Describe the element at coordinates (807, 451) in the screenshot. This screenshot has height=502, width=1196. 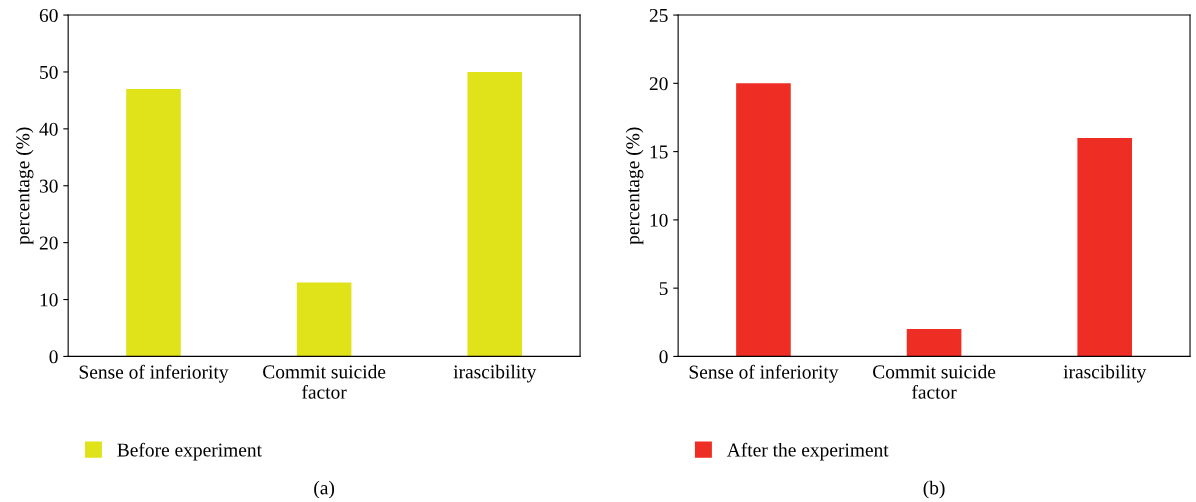
I see `legend-label: After the experiment` at that location.